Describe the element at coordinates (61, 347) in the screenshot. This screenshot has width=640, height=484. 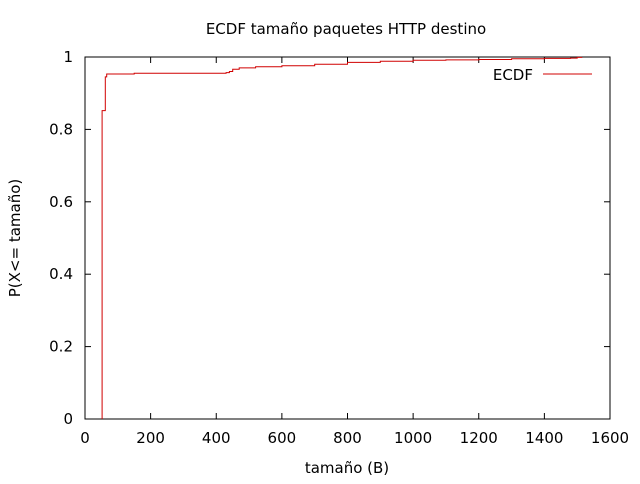
I see `y-tick-label: 0.2` at that location.